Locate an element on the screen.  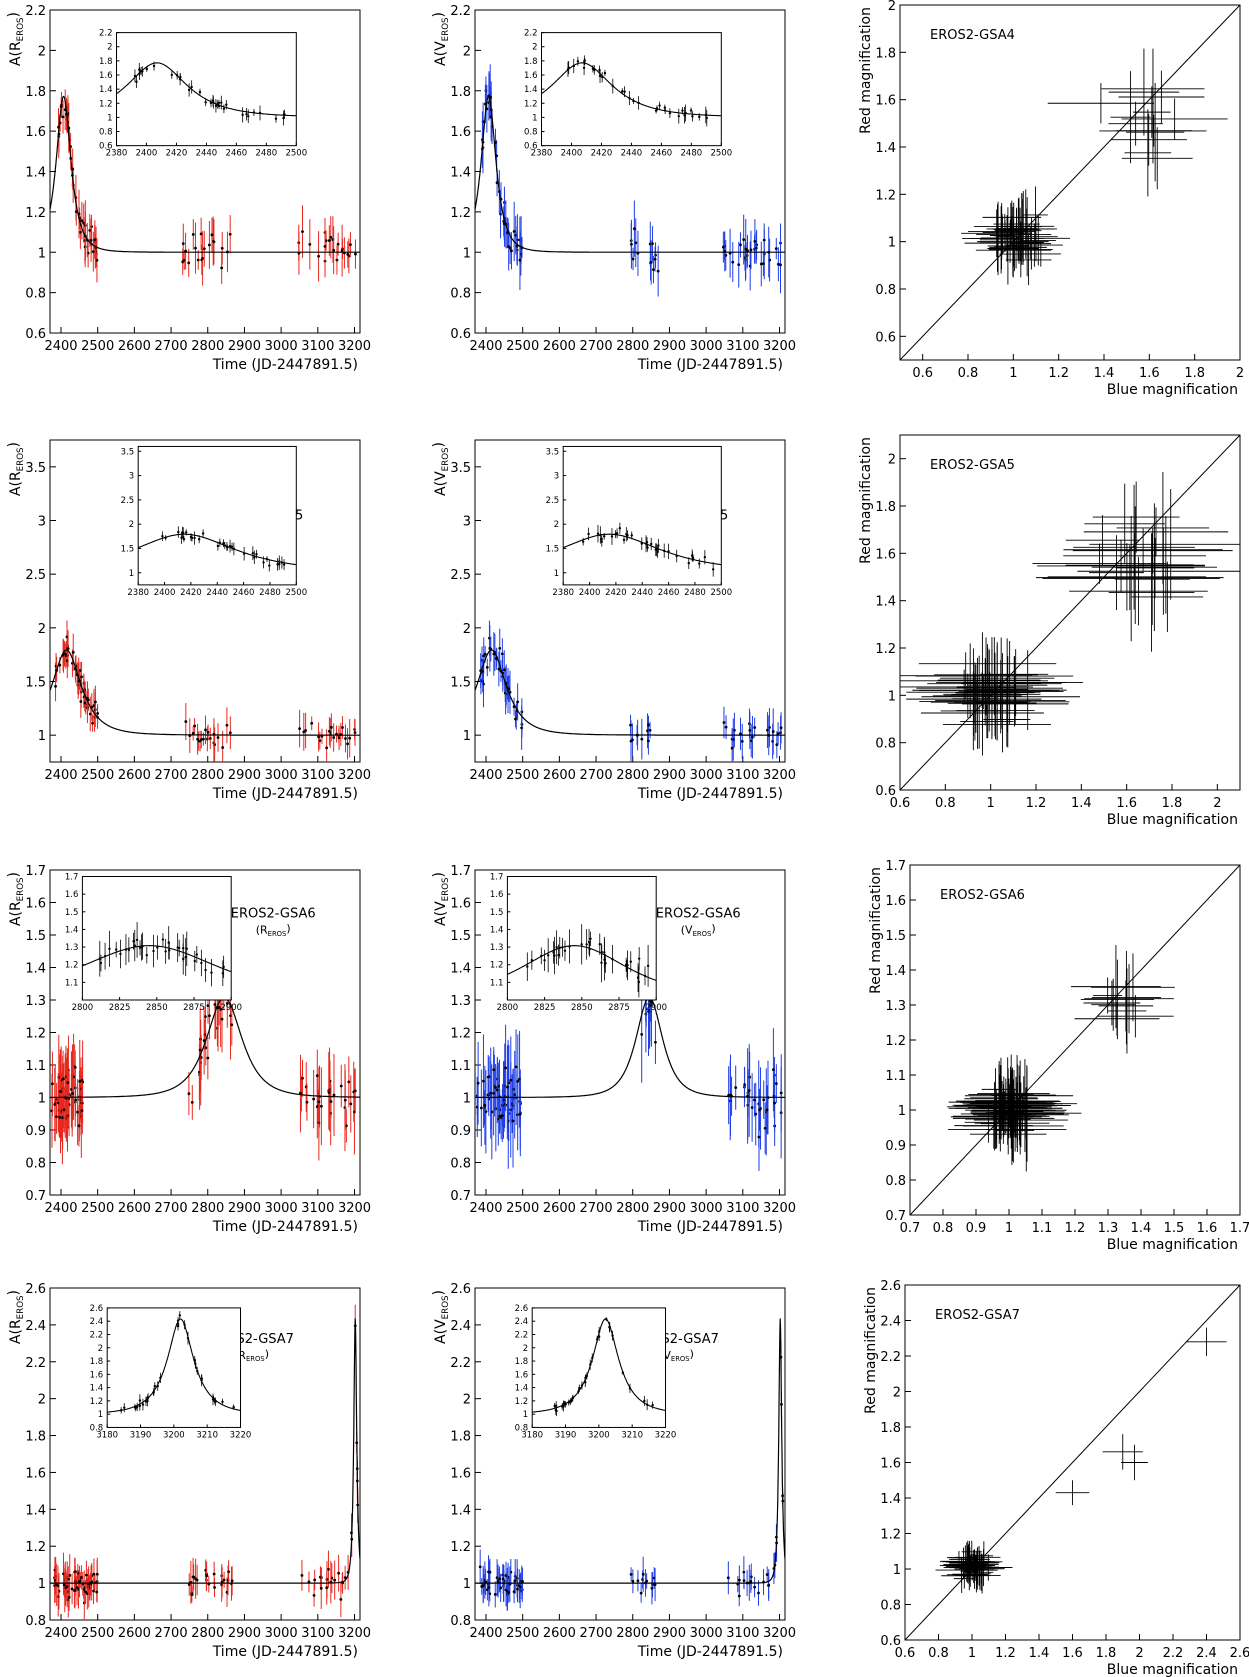
gsa6-v-inset-ytick-label: 1.5 is located at coordinates (497, 913).